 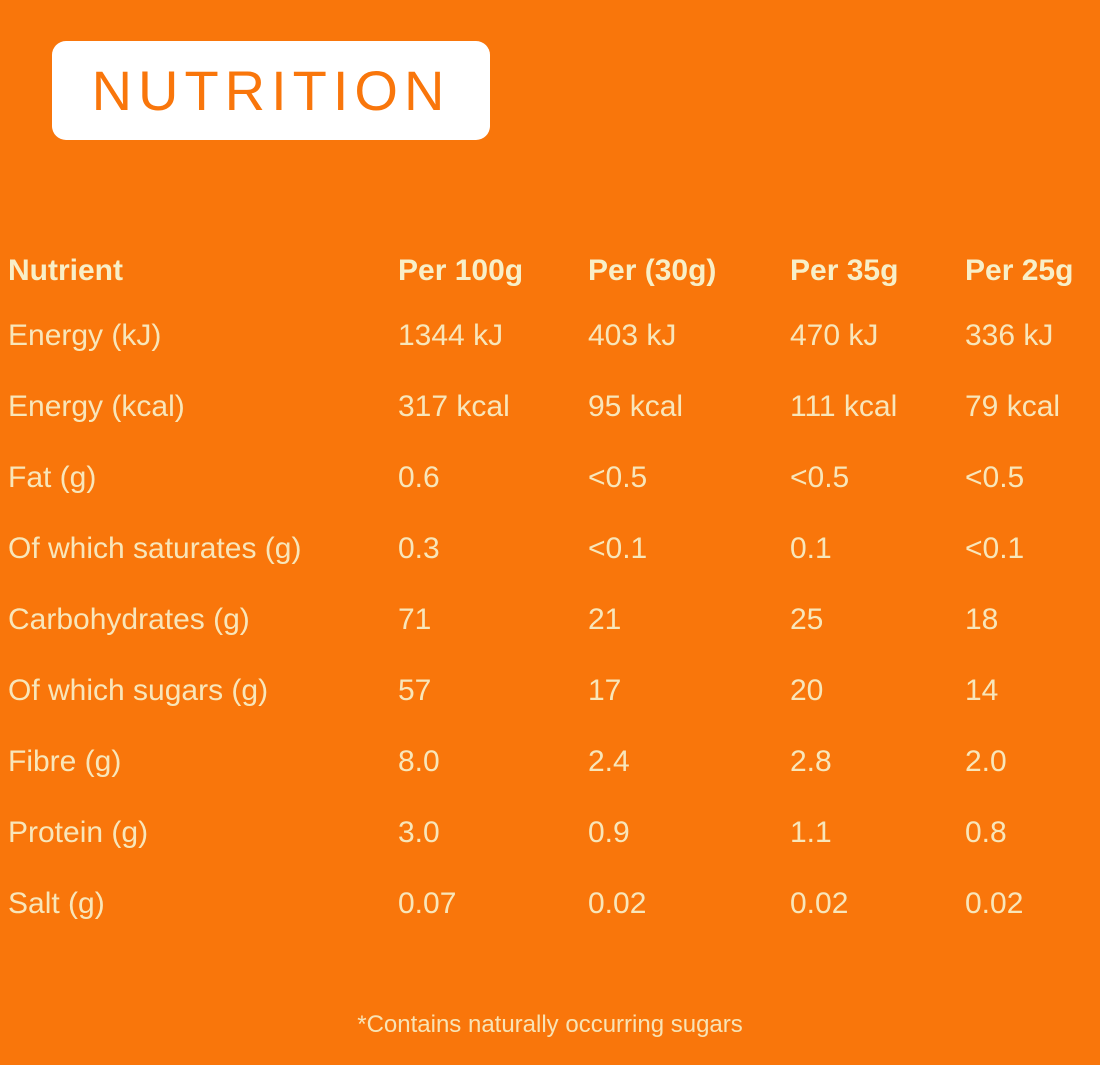 What do you see at coordinates (807, 690) in the screenshot?
I see `row-value: 20` at bounding box center [807, 690].